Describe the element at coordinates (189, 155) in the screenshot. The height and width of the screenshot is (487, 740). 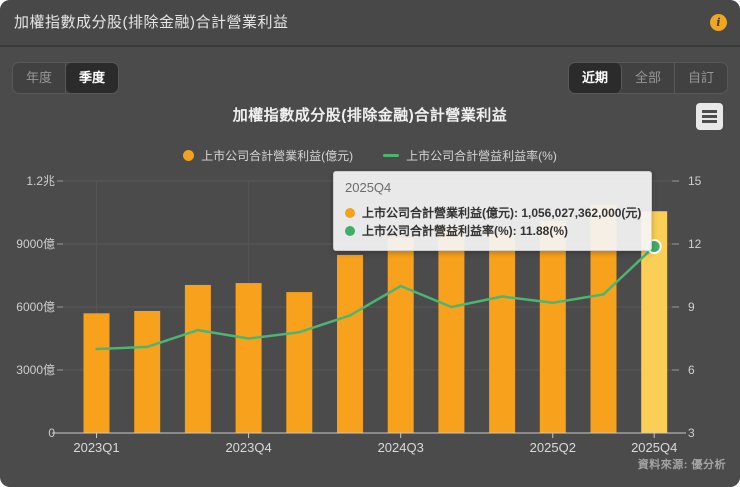
I see `legend-dot-icon` at that location.